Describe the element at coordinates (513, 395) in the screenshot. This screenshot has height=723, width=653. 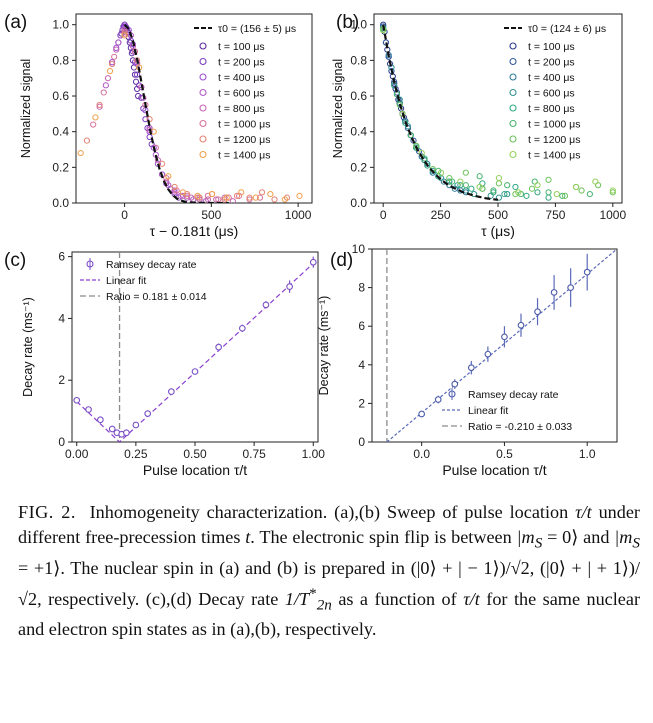
I see `legend-data-label: Ramsey decay rate` at that location.